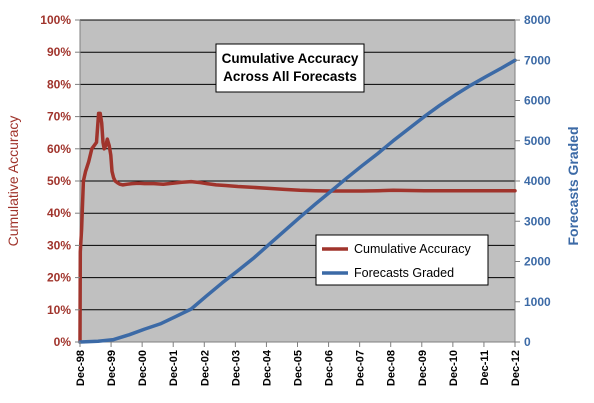  I want to click on x-tick-label: Dec-11, so click(485, 367).